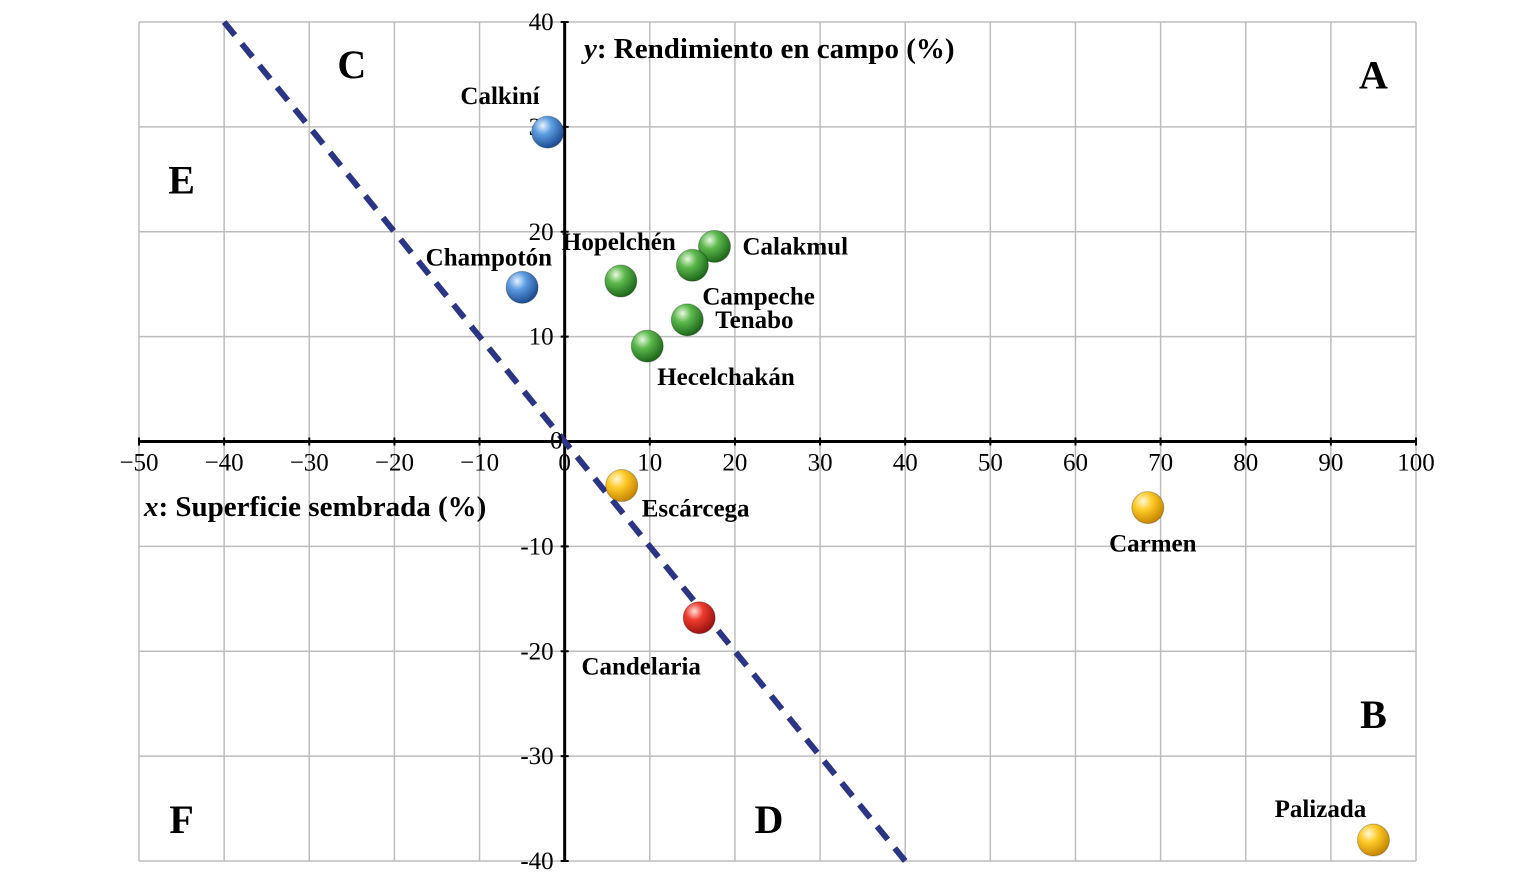 The width and height of the screenshot is (1533, 884). I want to click on y-tick-label: 0, so click(556, 441).